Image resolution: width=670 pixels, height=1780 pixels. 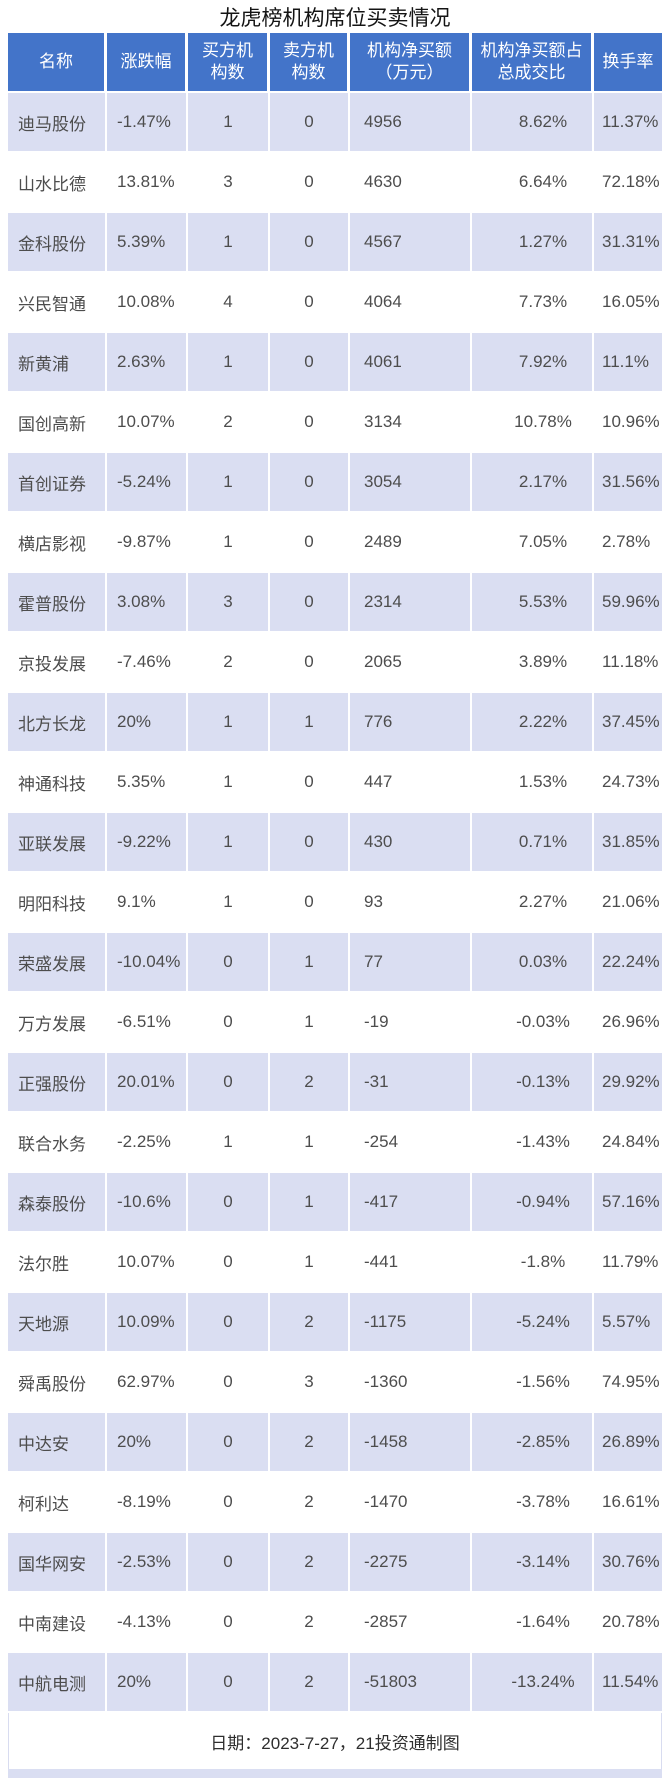 What do you see at coordinates (533, 63) in the screenshot?
I see `header-cell-net-buy-ratio: 机构净买额占 总成交比` at bounding box center [533, 63].